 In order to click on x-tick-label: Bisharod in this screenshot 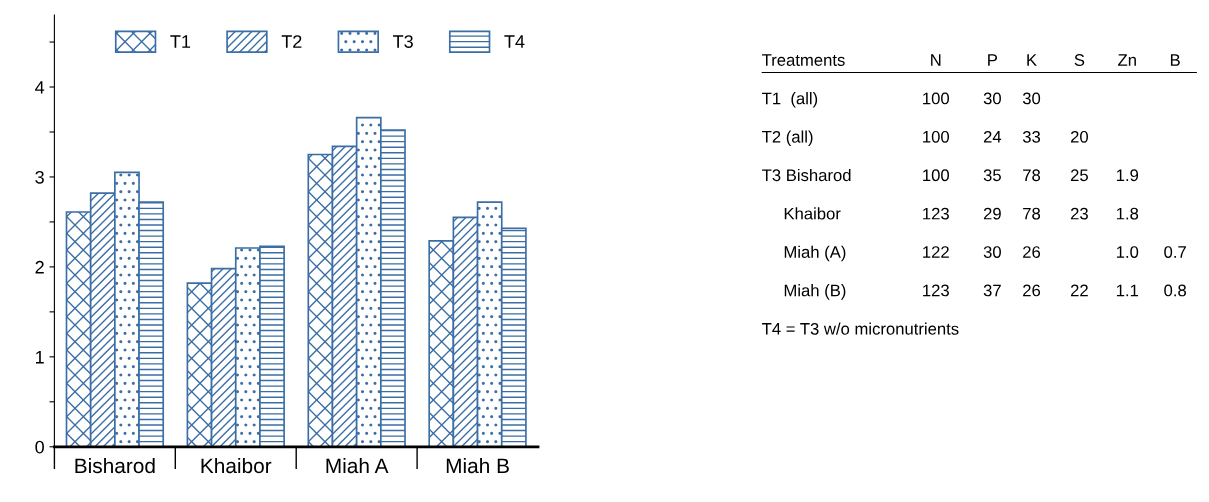, I will do `click(115, 465)`.